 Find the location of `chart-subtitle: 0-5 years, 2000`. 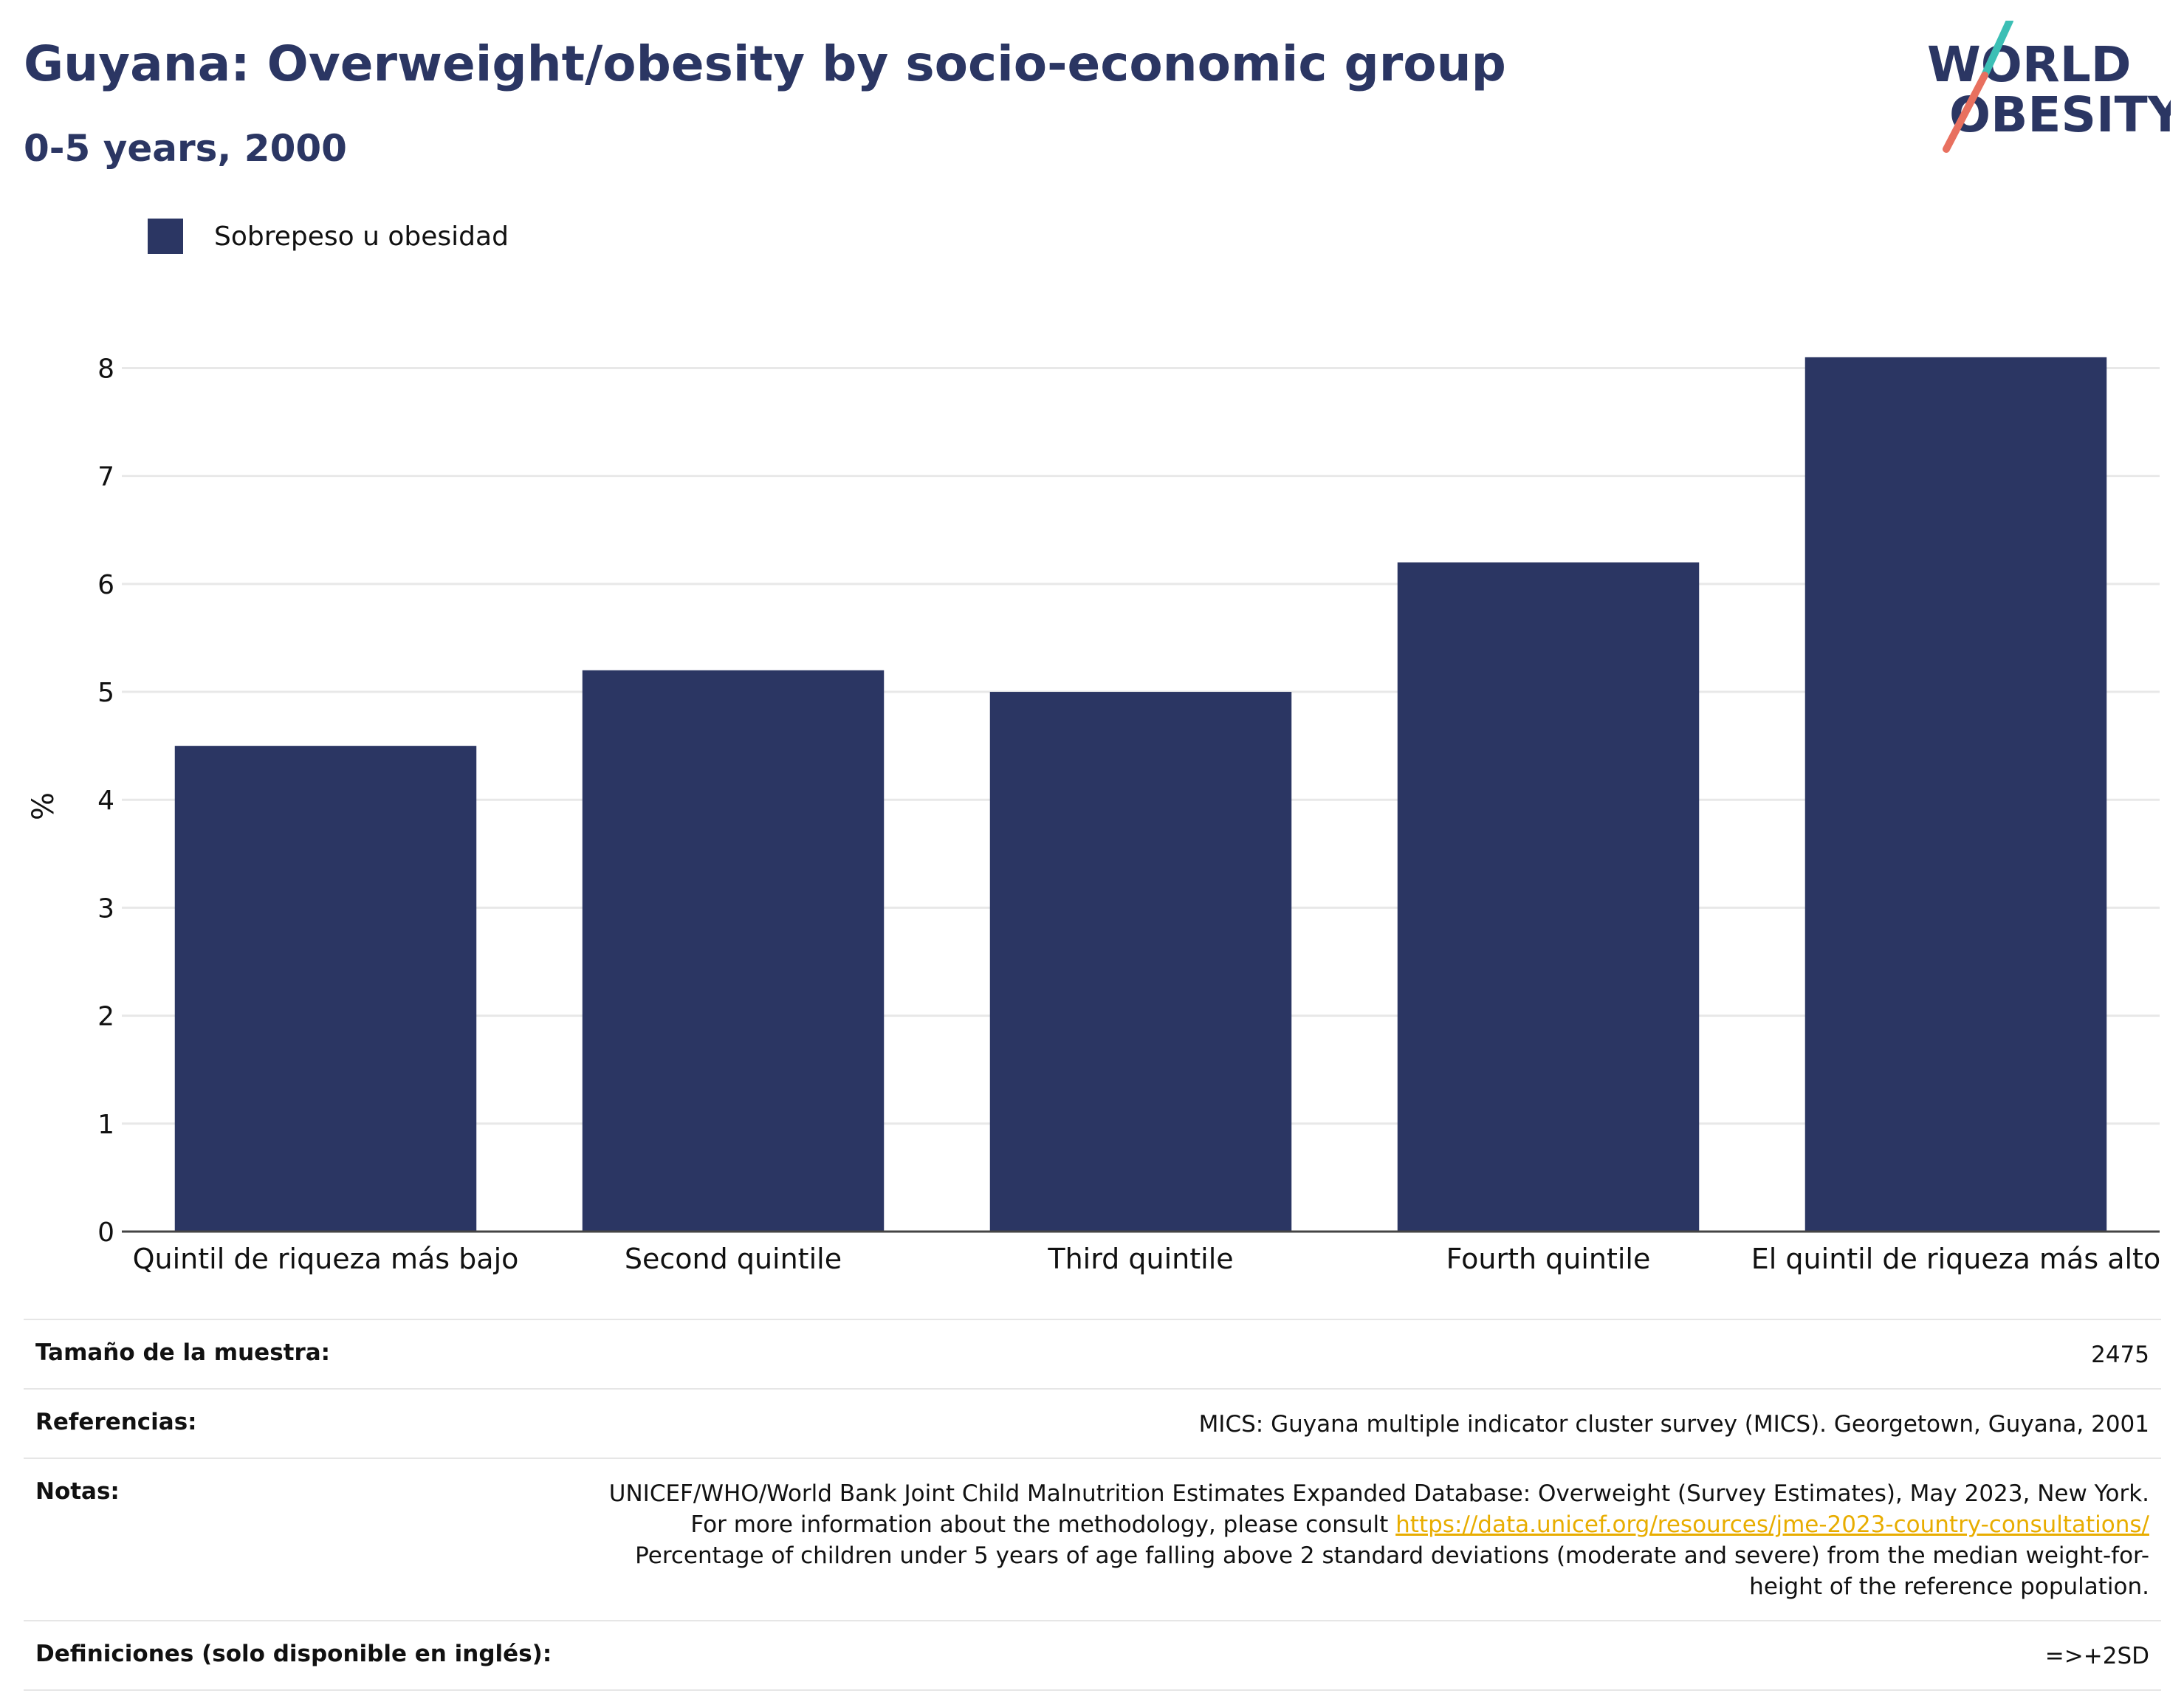

chart-subtitle: 0-5 years, 2000 is located at coordinates (186, 148).